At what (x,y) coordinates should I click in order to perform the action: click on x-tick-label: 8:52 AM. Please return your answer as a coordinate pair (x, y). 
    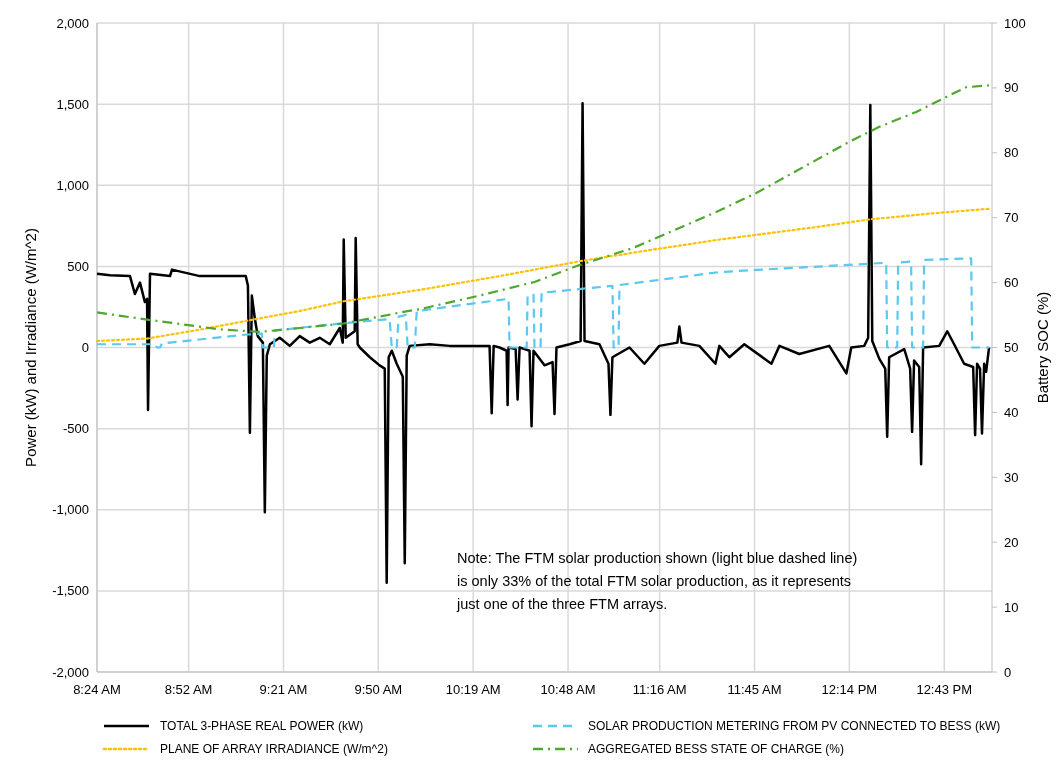
    Looking at the image, I should click on (188, 689).